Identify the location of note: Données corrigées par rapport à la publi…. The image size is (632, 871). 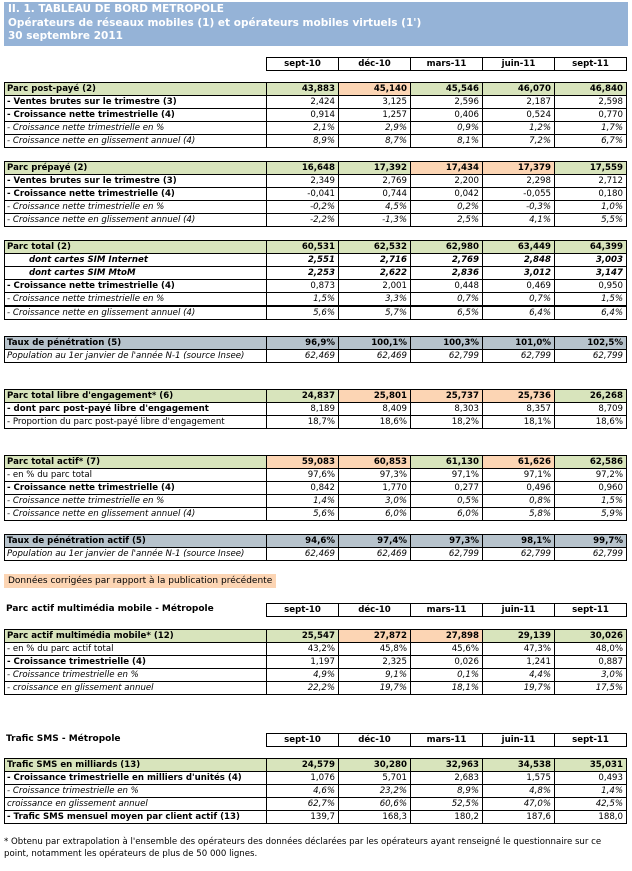
(140, 581).